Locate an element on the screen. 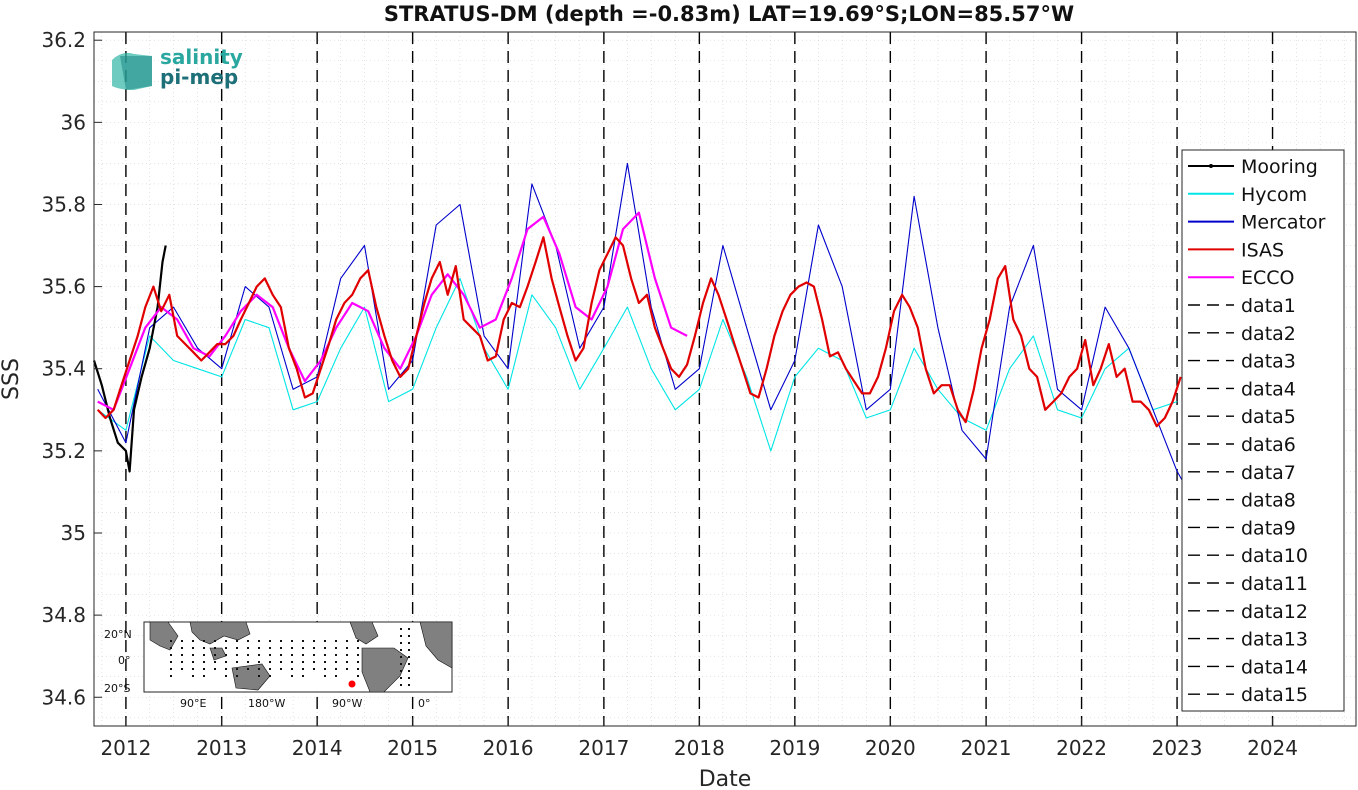 This screenshot has width=1358, height=790. inset-mooring-dots is located at coordinates (290, 657).